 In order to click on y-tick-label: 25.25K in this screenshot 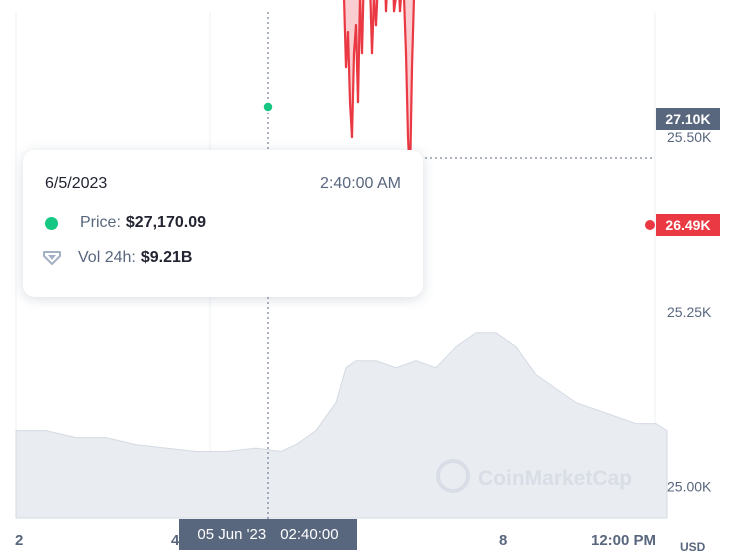, I will do `click(689, 312)`.